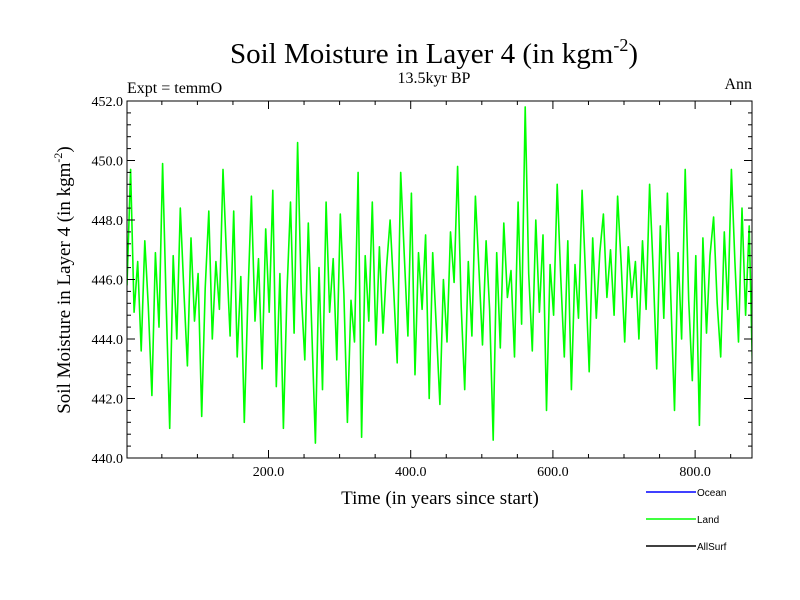 Image resolution: width=800 pixels, height=600 pixels. What do you see at coordinates (712, 547) in the screenshot?
I see `legend-label-allsurf: AllSurf` at bounding box center [712, 547].